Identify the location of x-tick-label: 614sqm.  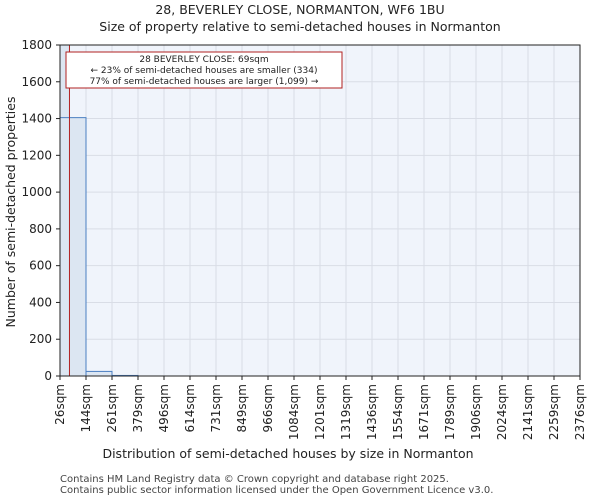
(190, 408).